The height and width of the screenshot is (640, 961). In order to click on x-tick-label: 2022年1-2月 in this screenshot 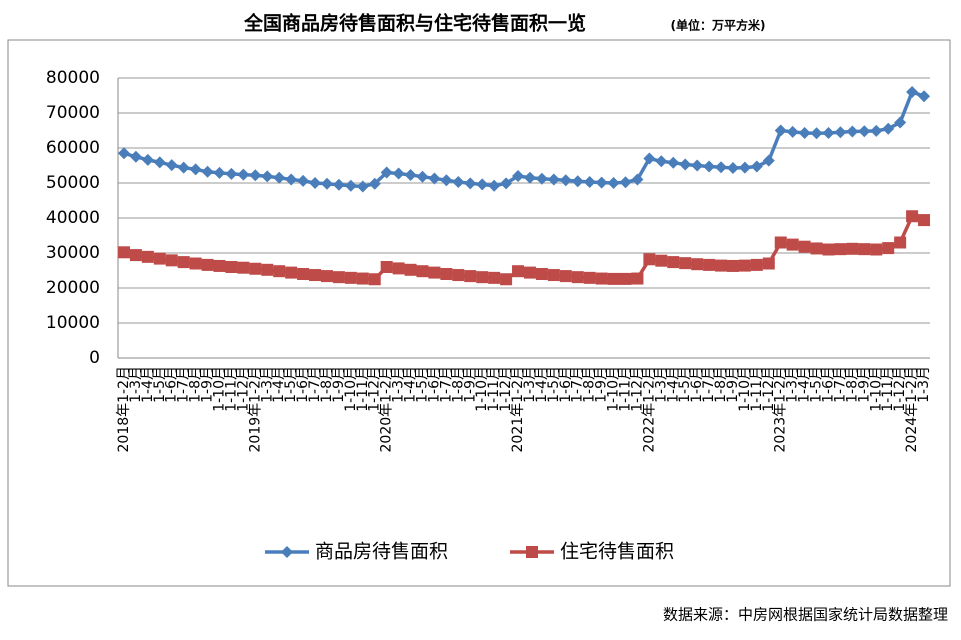, I will do `click(649, 409)`.